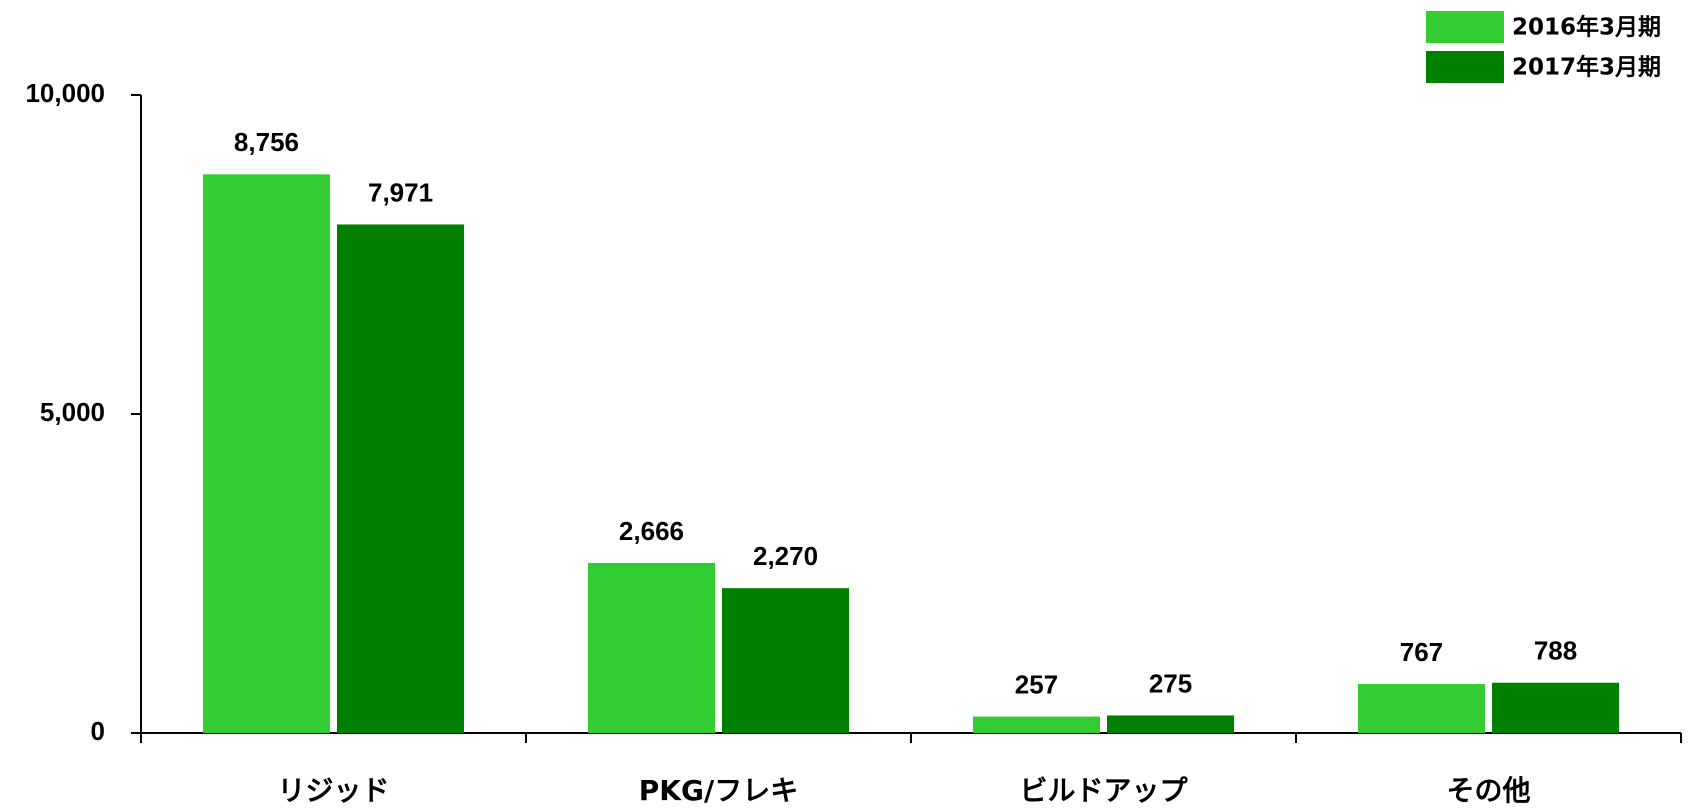  Describe the element at coordinates (400, 192) in the screenshot. I see `value-label: 7,971` at that location.